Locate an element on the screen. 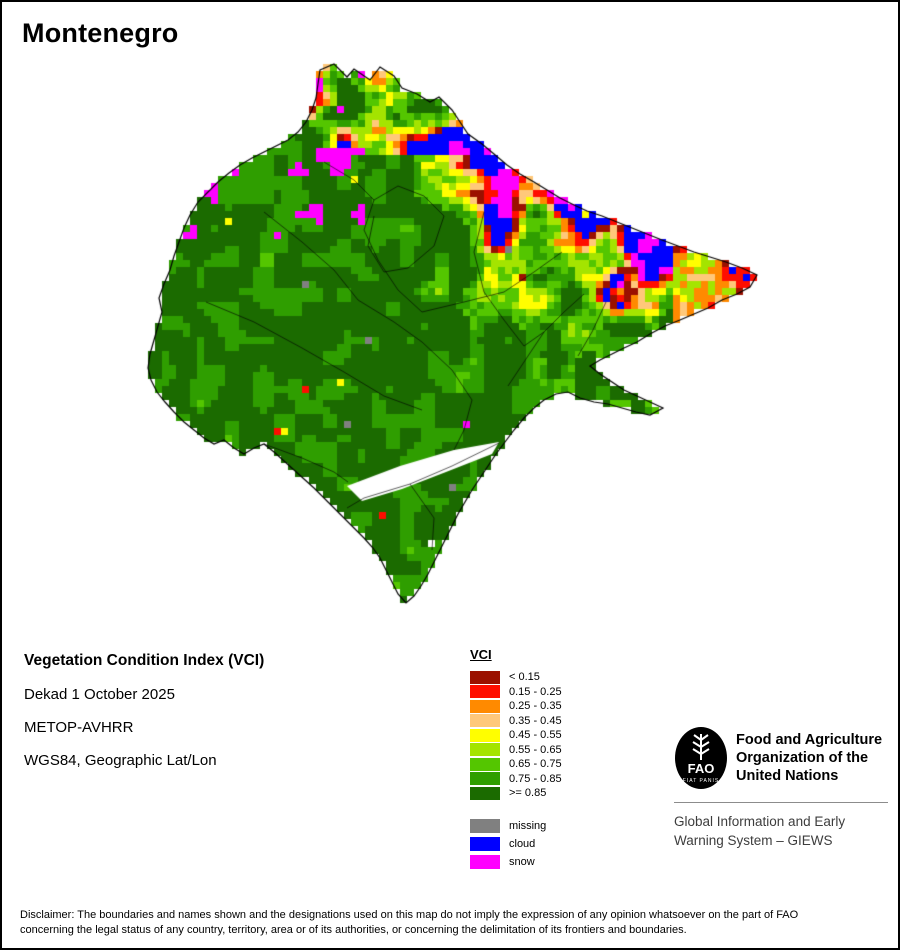 This screenshot has width=900, height=950. fao-logo-icon: FAO FIAT PANIS is located at coordinates (701, 758).